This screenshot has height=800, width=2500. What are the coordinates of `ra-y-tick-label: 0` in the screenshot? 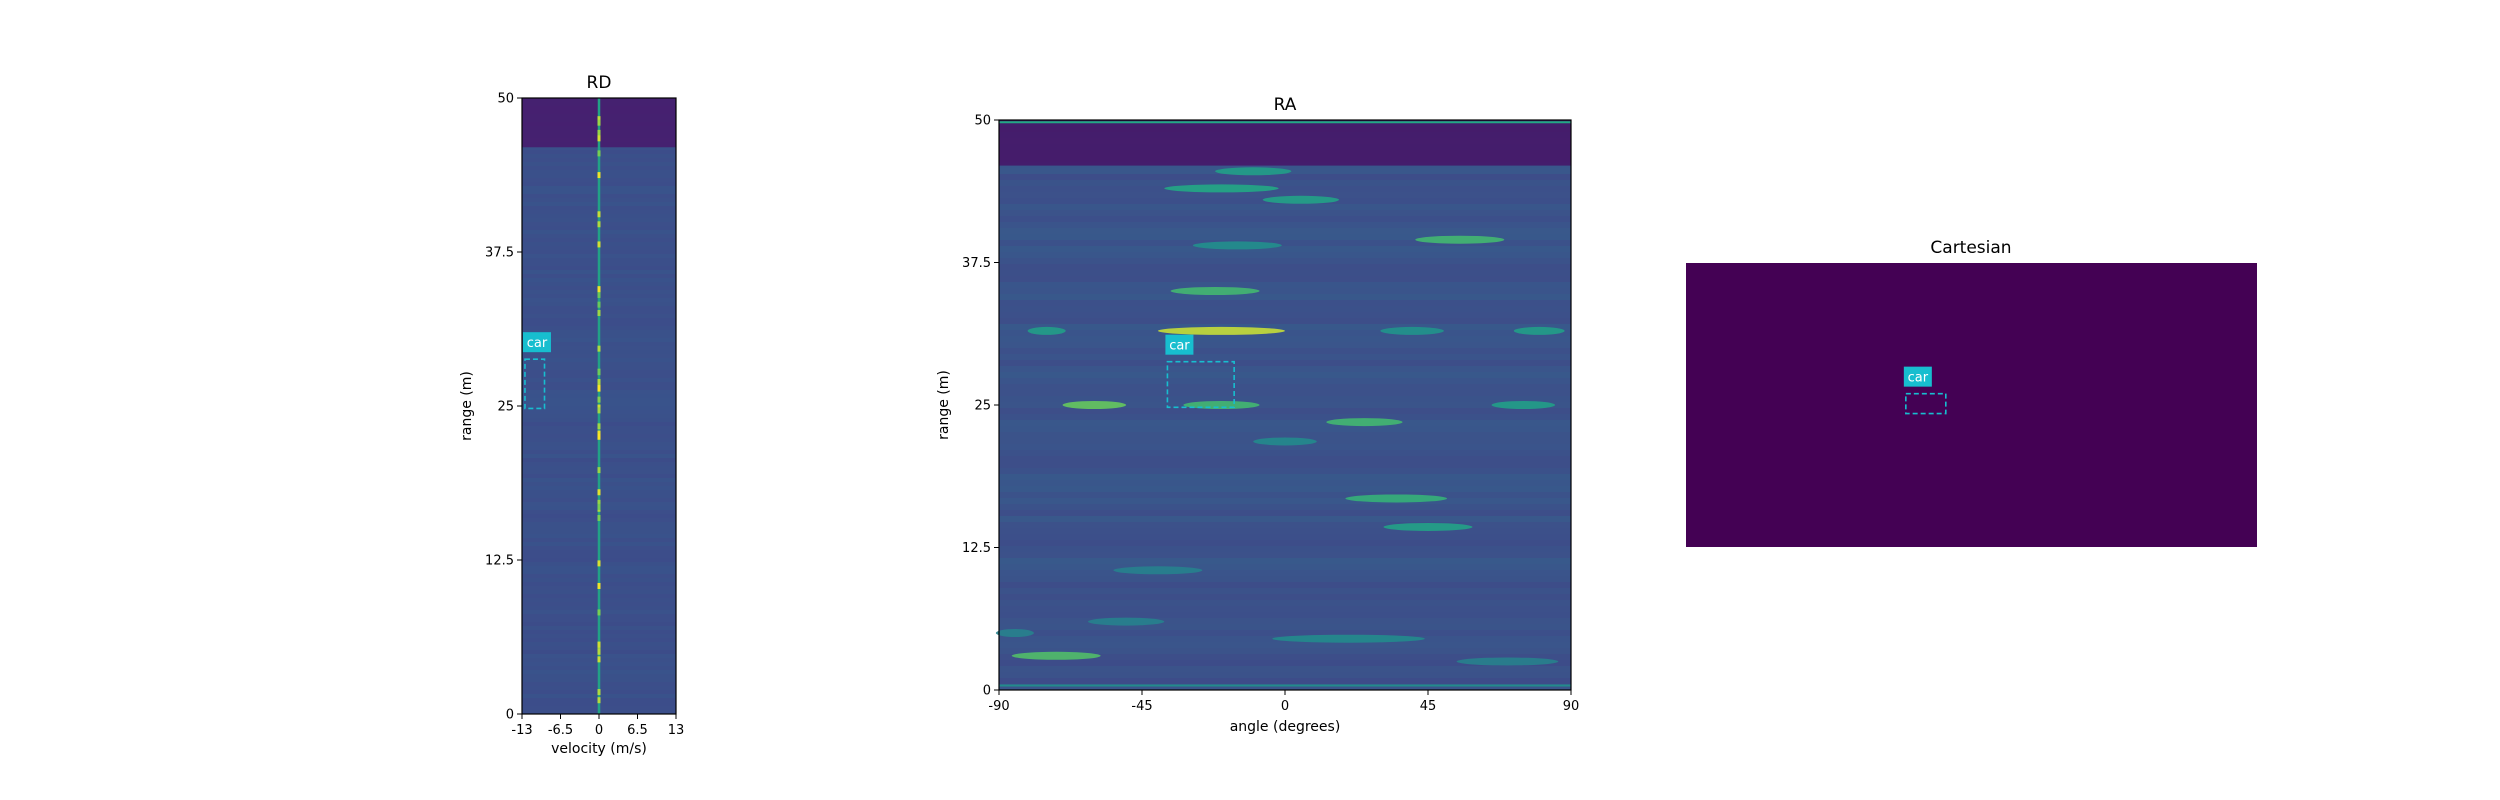 It's located at (987, 691).